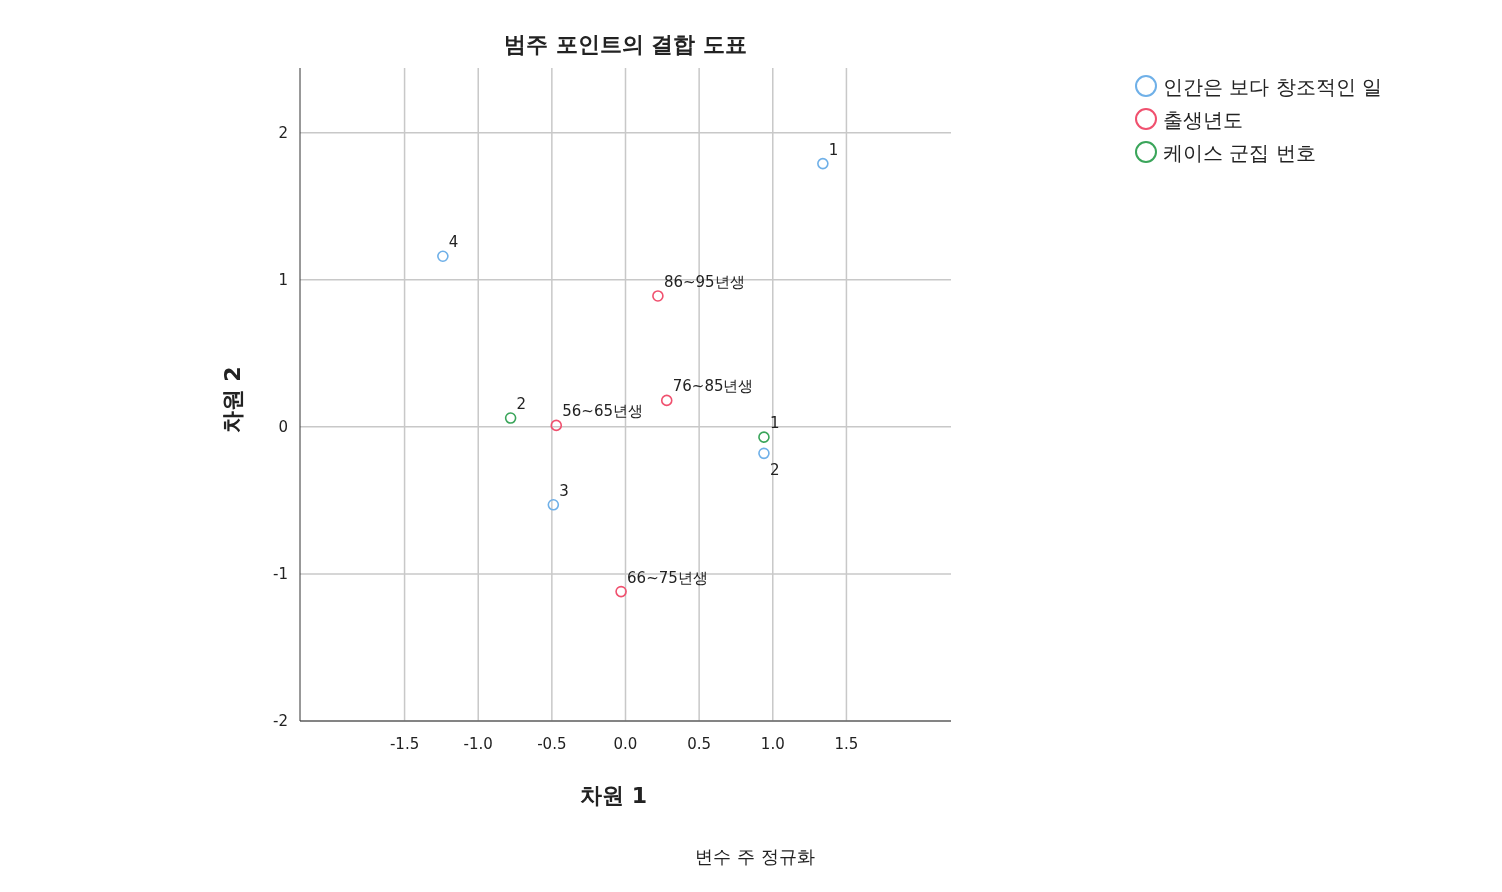 The width and height of the screenshot is (1502, 892). Describe the element at coordinates (280, 721) in the screenshot. I see `y-tick-label: -2` at that location.